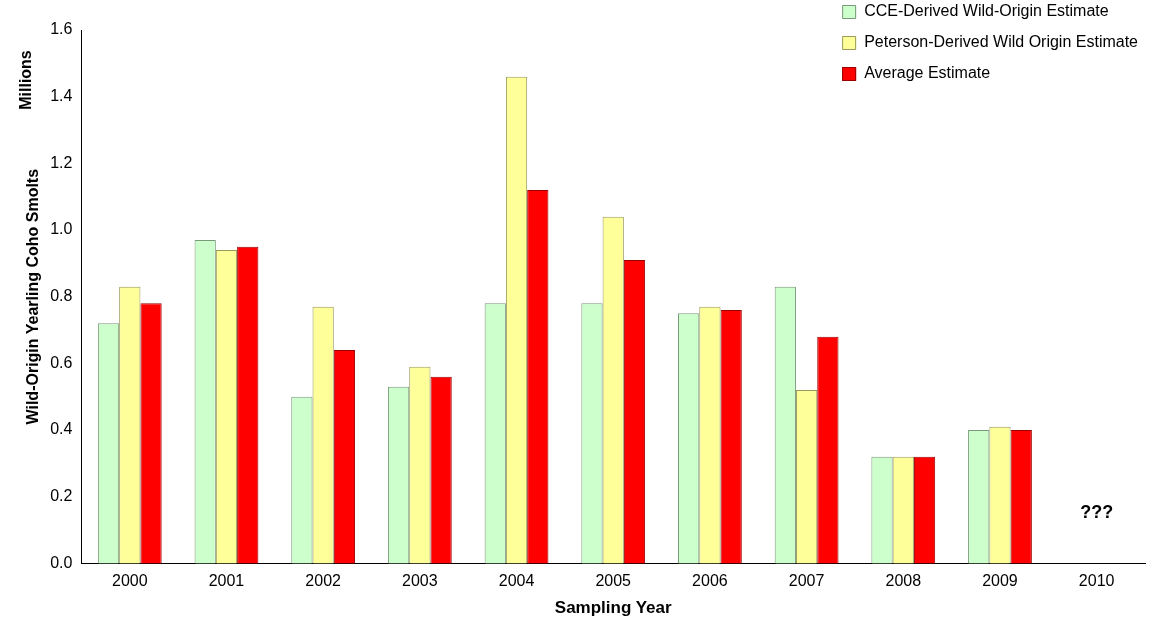 The image size is (1155, 633). What do you see at coordinates (1096, 581) in the screenshot?
I see `x-tick-label: 2010` at bounding box center [1096, 581].